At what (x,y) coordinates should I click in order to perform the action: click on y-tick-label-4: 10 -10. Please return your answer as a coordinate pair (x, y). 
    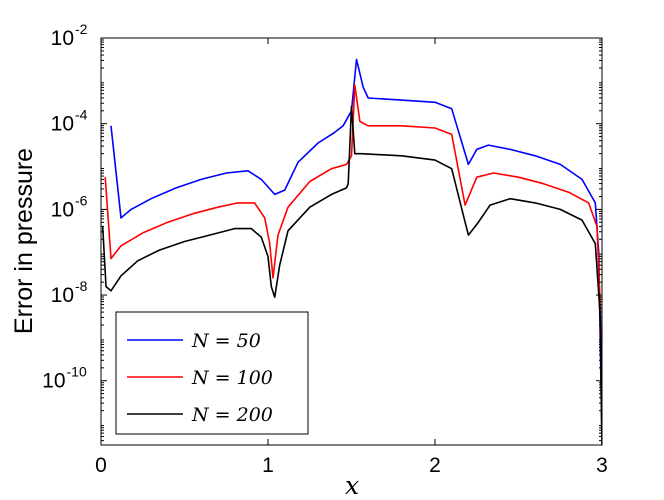
    Looking at the image, I should click on (64, 378).